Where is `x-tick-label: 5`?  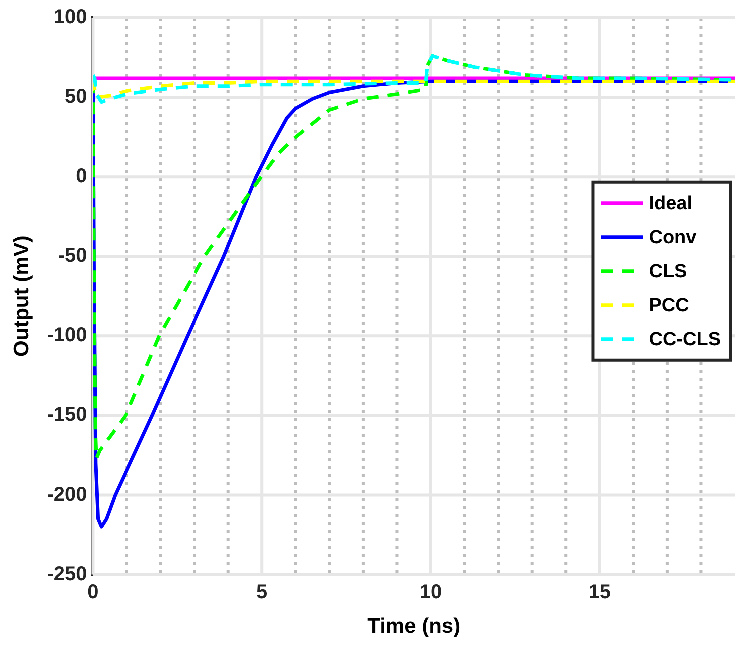
x-tick-label: 5 is located at coordinates (262, 592).